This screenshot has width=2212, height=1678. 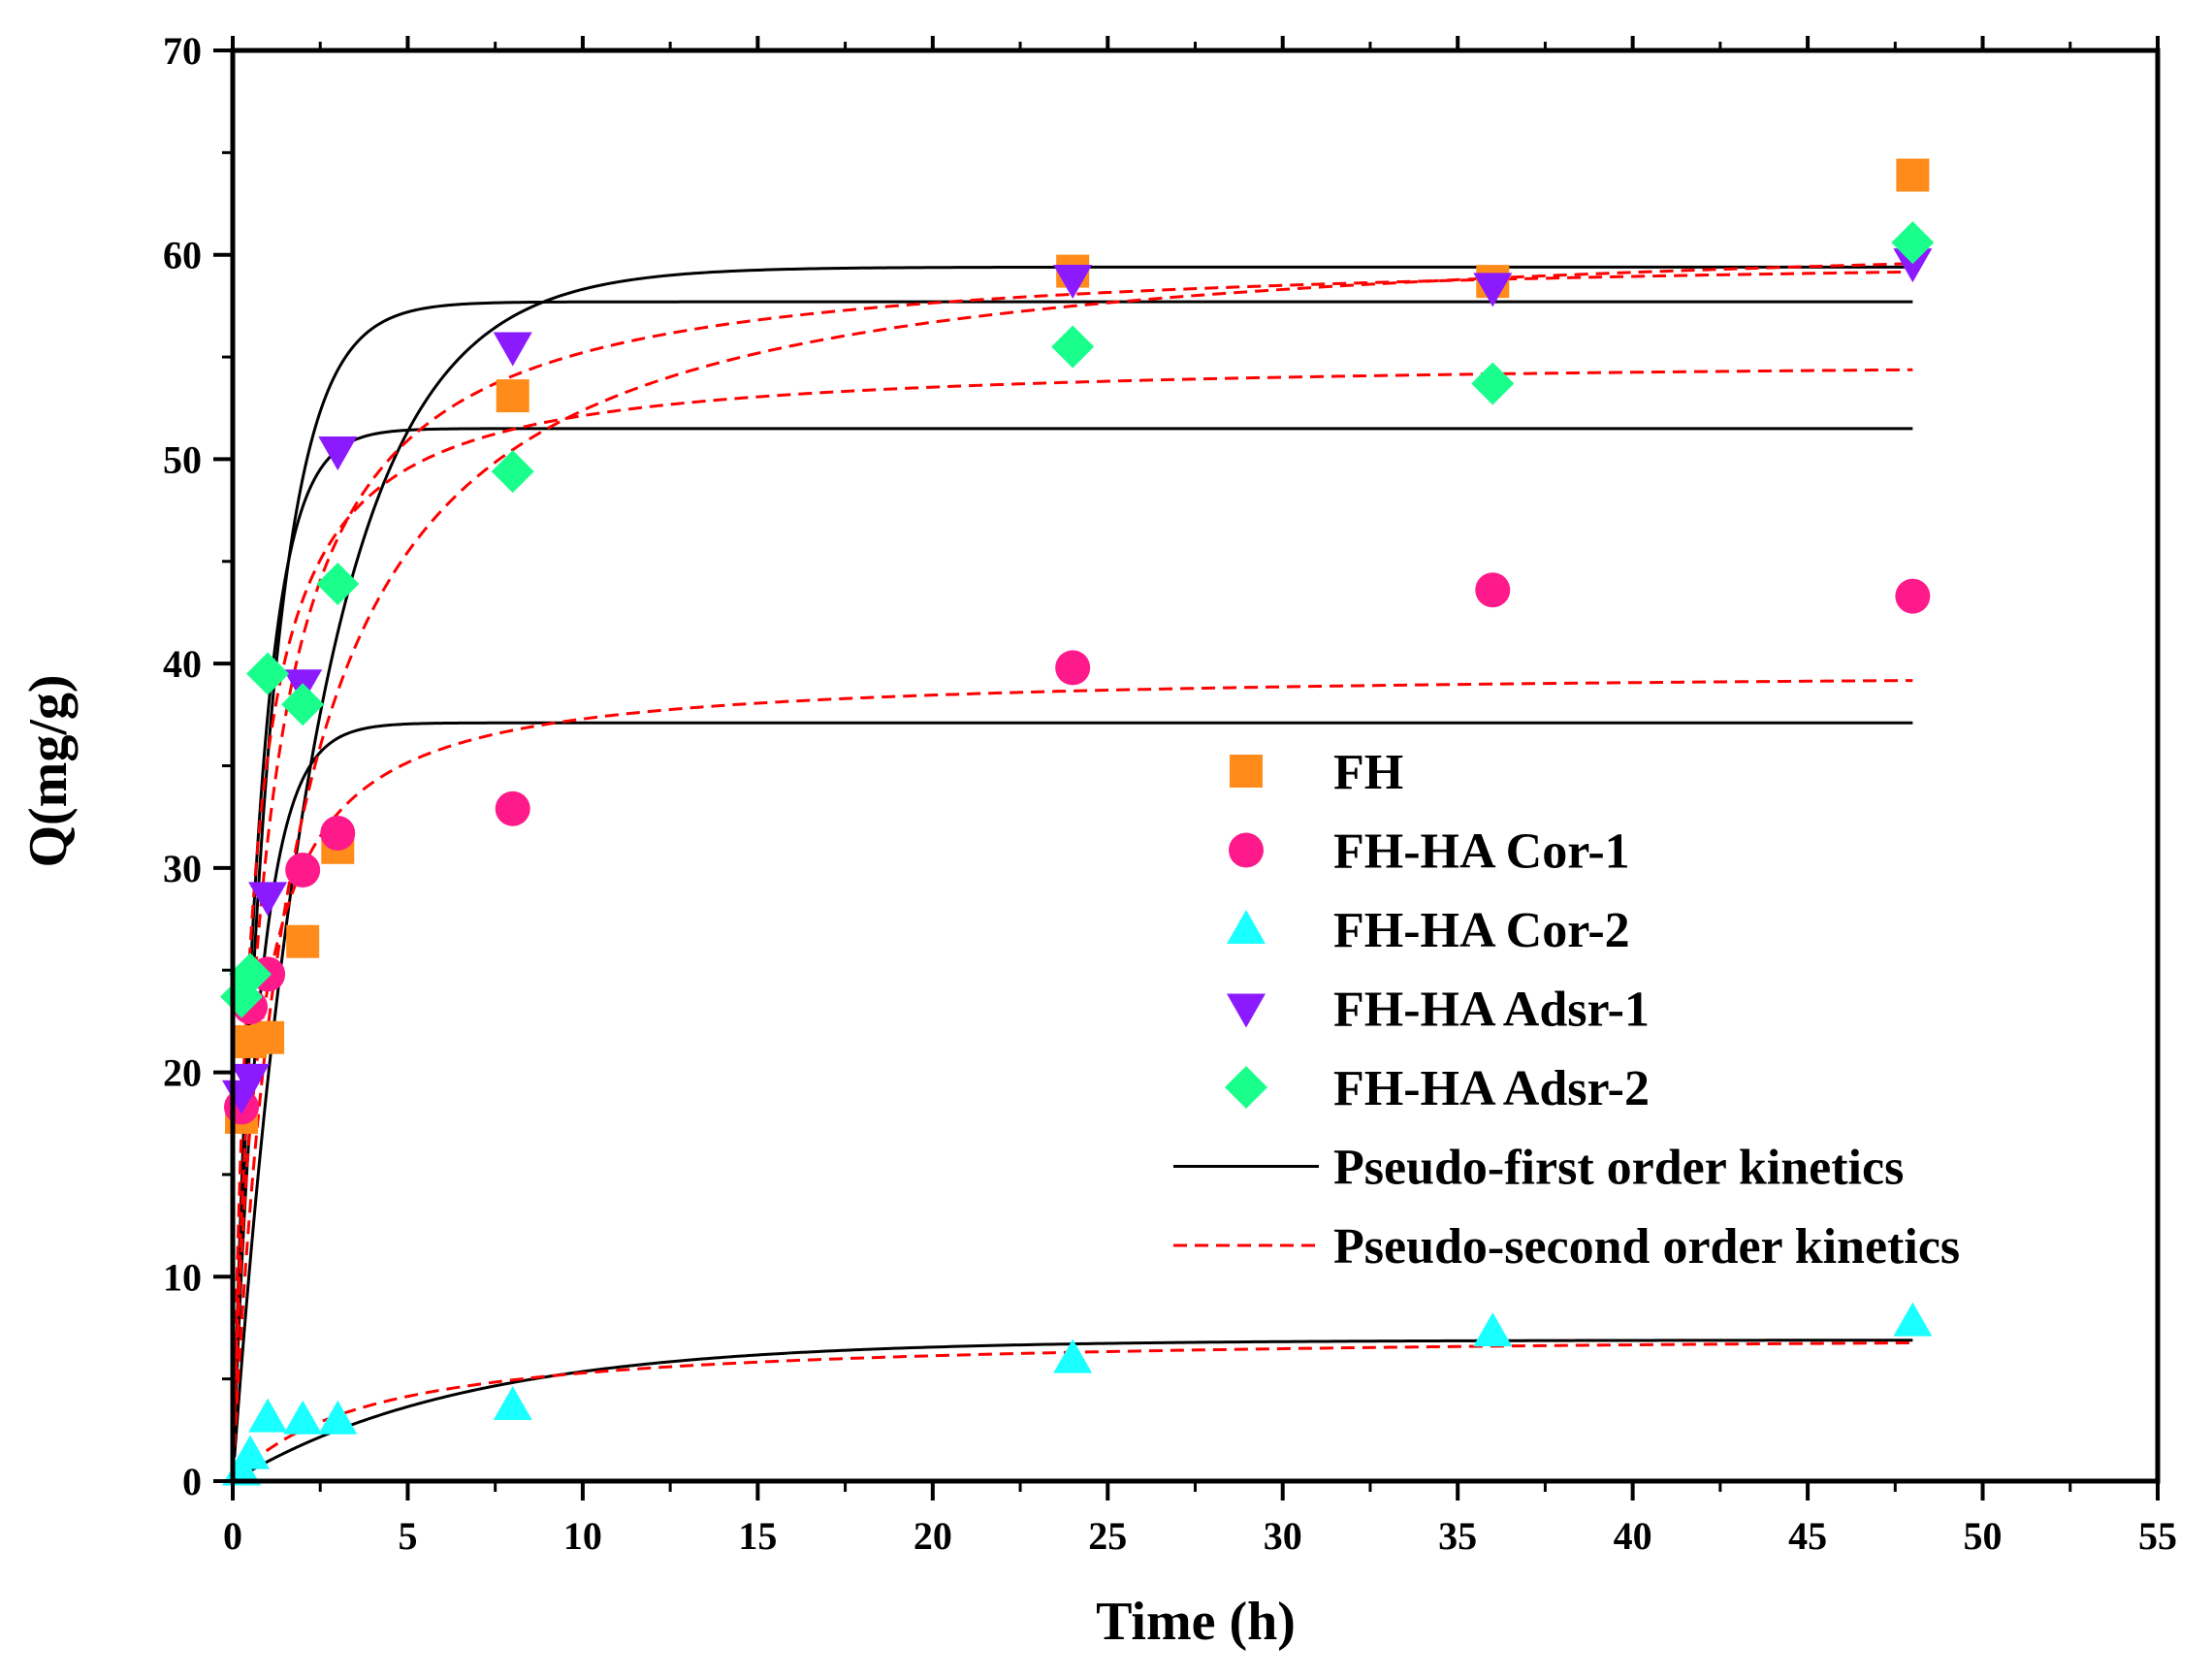 I want to click on legend-label: FH-HA Cor-1, so click(x=1481, y=852).